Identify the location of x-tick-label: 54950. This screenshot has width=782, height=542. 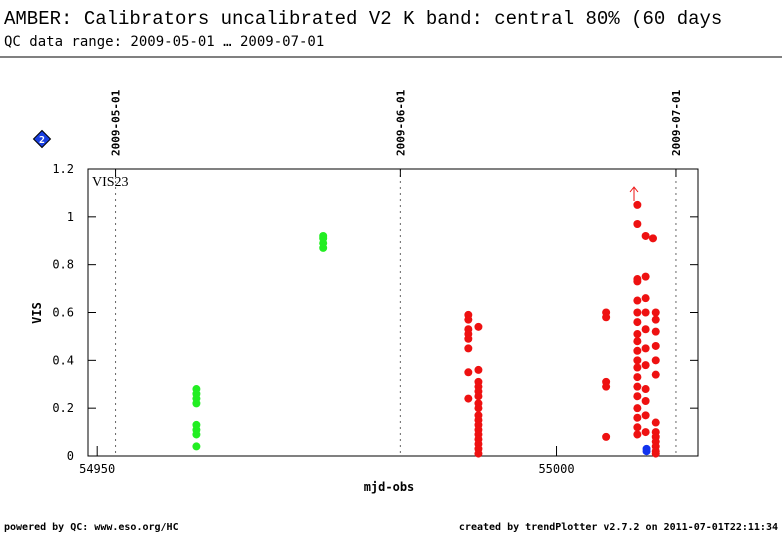
(97, 469).